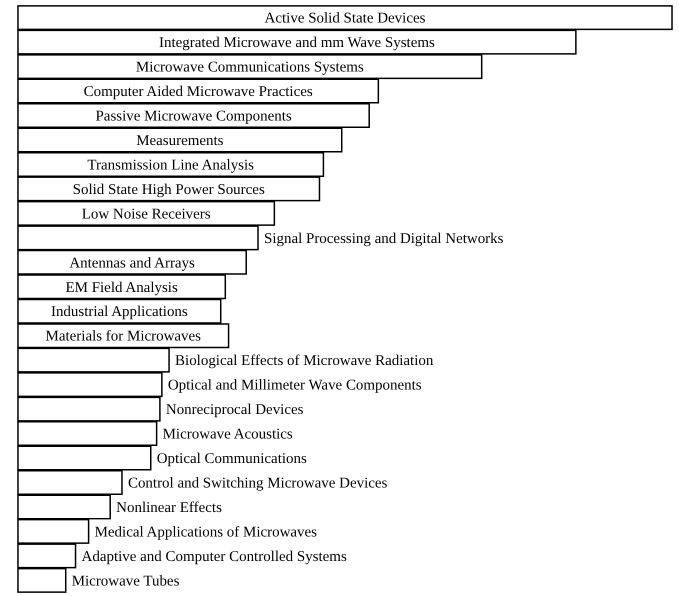 The width and height of the screenshot is (679, 596). Describe the element at coordinates (304, 361) in the screenshot. I see `y-tick-label: Biological Effects of Microwave Radiation` at that location.